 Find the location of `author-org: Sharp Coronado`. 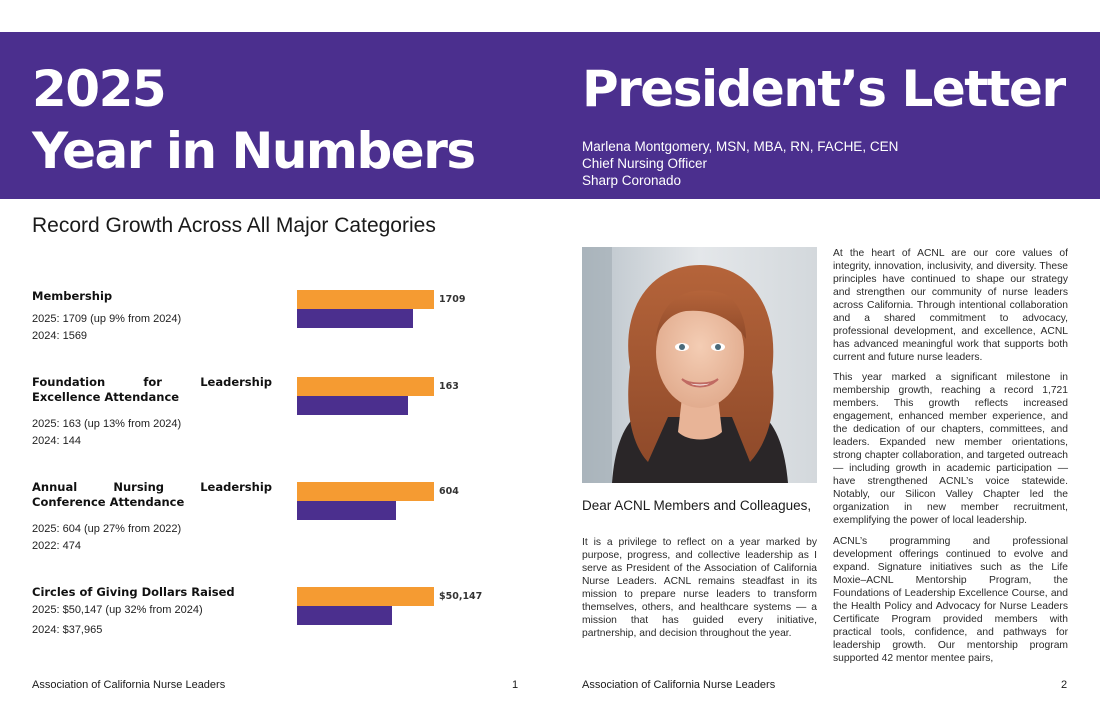

author-org: Sharp Coronado is located at coordinates (632, 180).